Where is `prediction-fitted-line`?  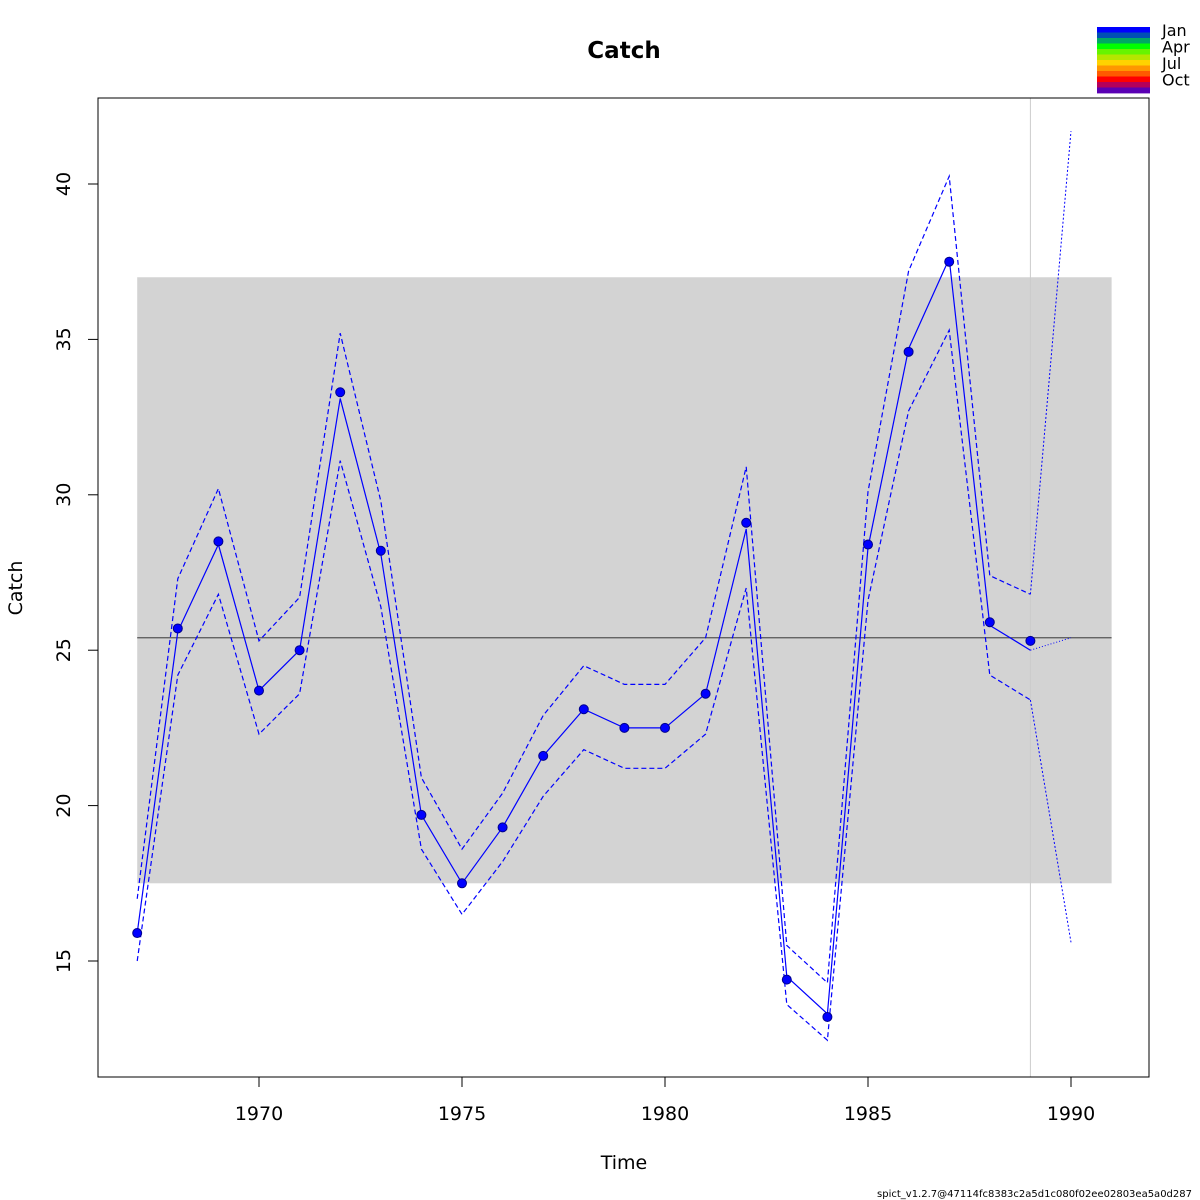
prediction-fitted-line is located at coordinates (1051, 644).